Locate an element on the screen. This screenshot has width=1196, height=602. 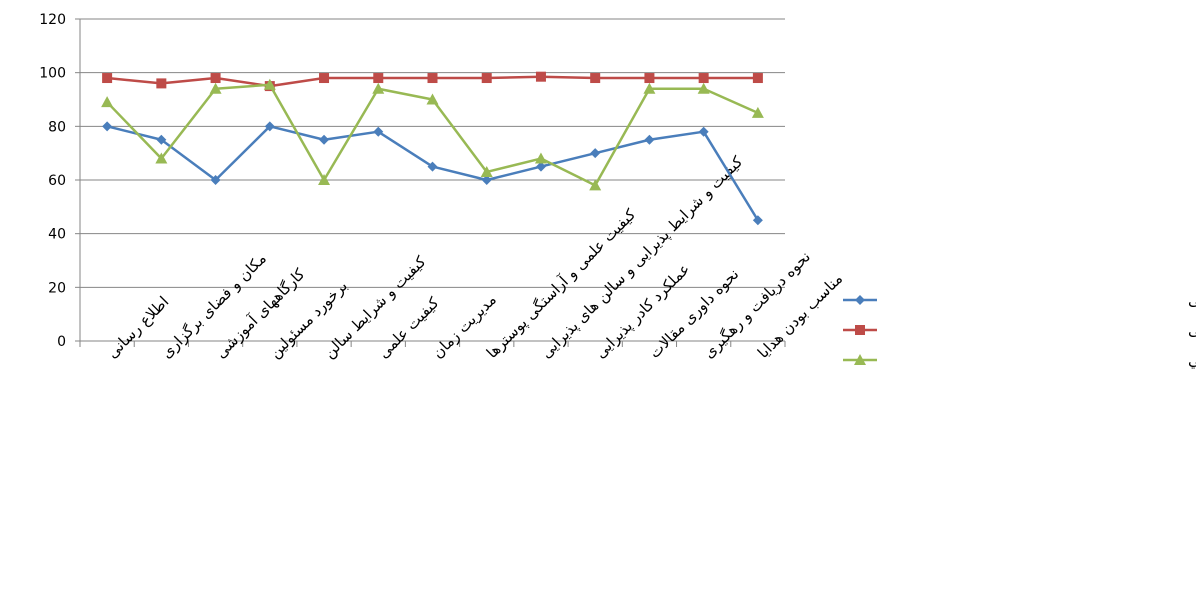
y-tick-label: 80 is located at coordinates (57, 127).